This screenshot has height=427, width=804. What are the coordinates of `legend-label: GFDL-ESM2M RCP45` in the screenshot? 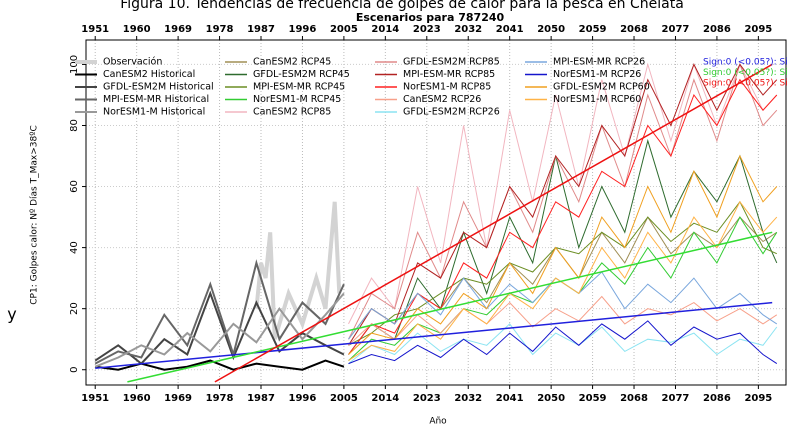 It's located at (301, 74).